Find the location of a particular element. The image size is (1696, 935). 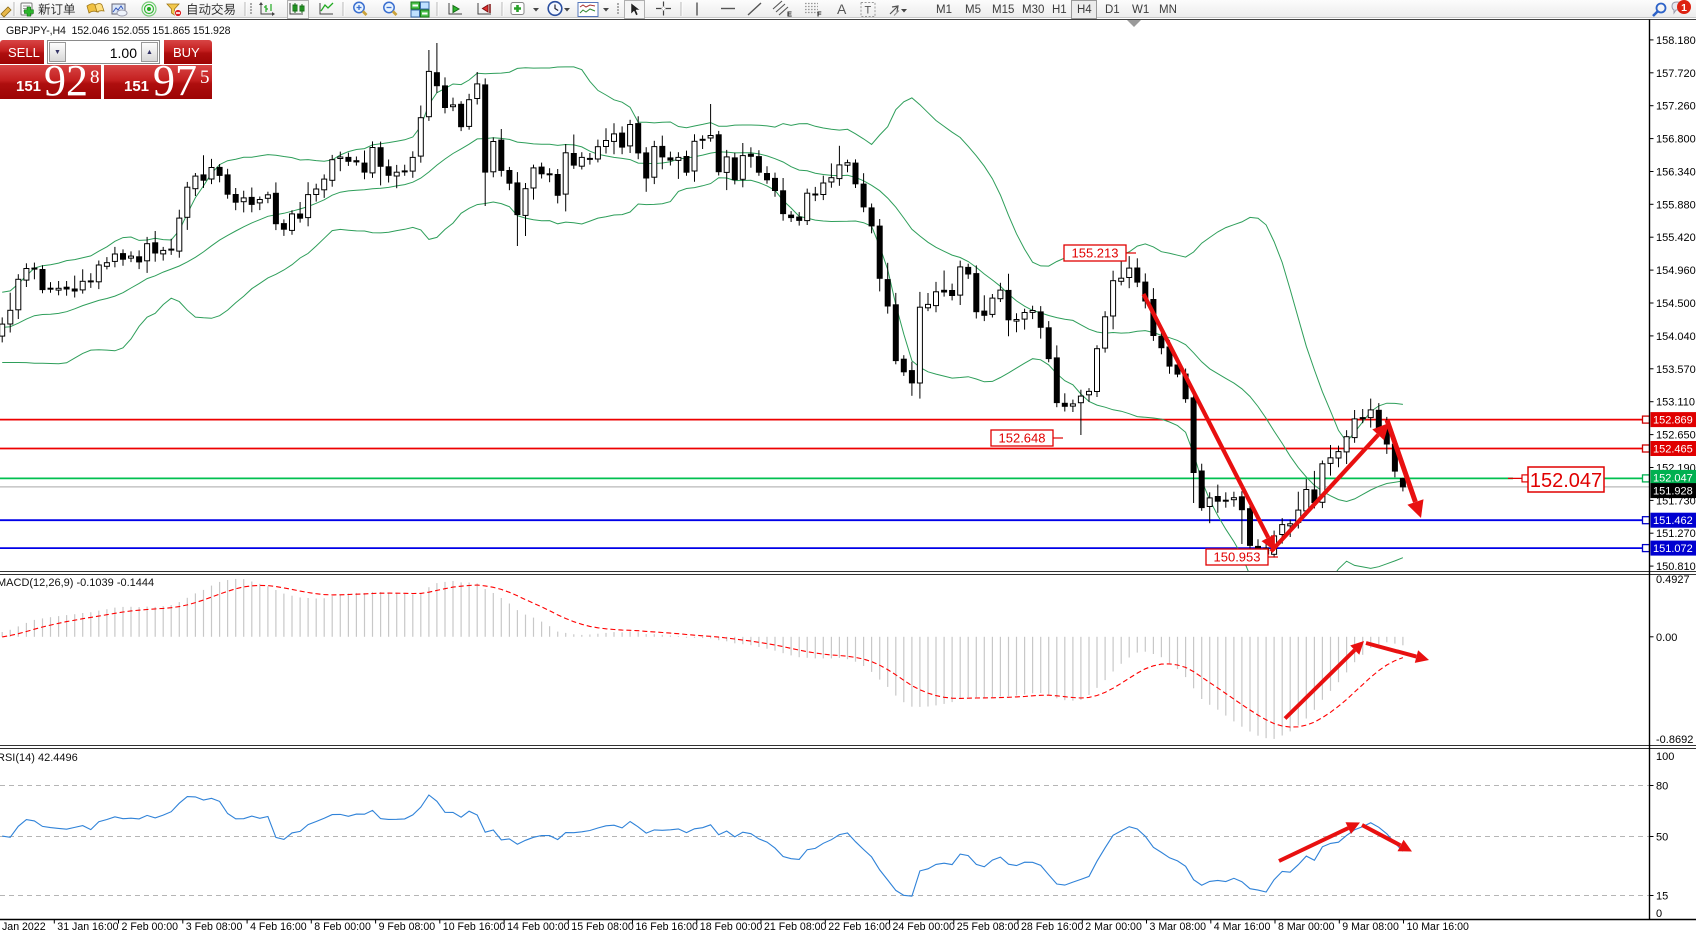

svg-text: 151.072 is located at coordinates (1673, 549).